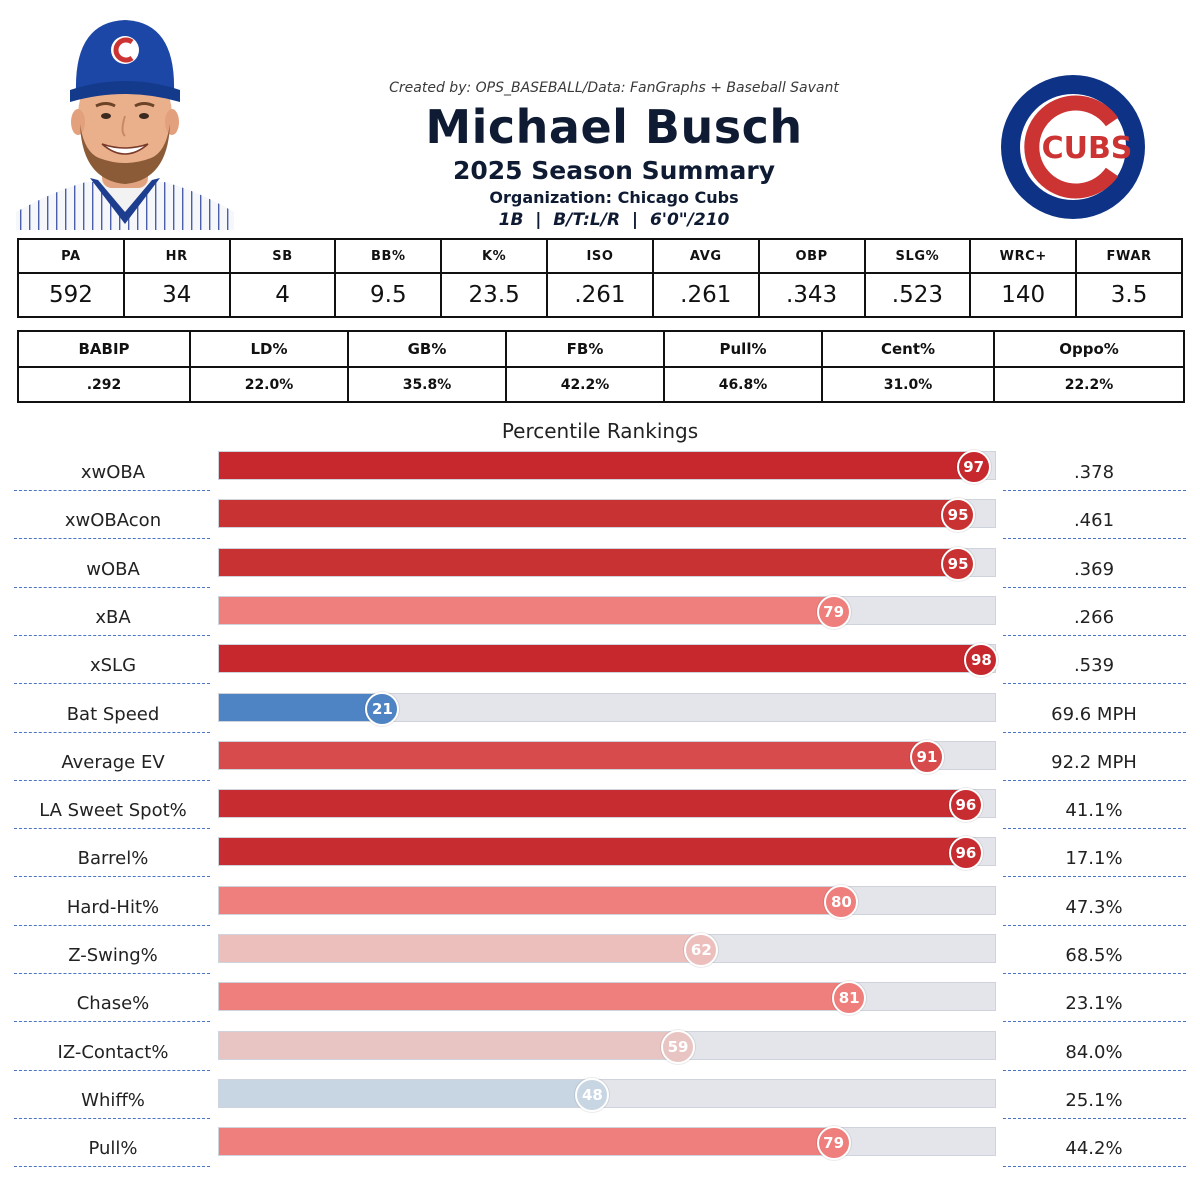 Image resolution: width=1200 pixels, height=1188 pixels. Describe the element at coordinates (113, 762) in the screenshot. I see `metric-label: Average EV` at that location.